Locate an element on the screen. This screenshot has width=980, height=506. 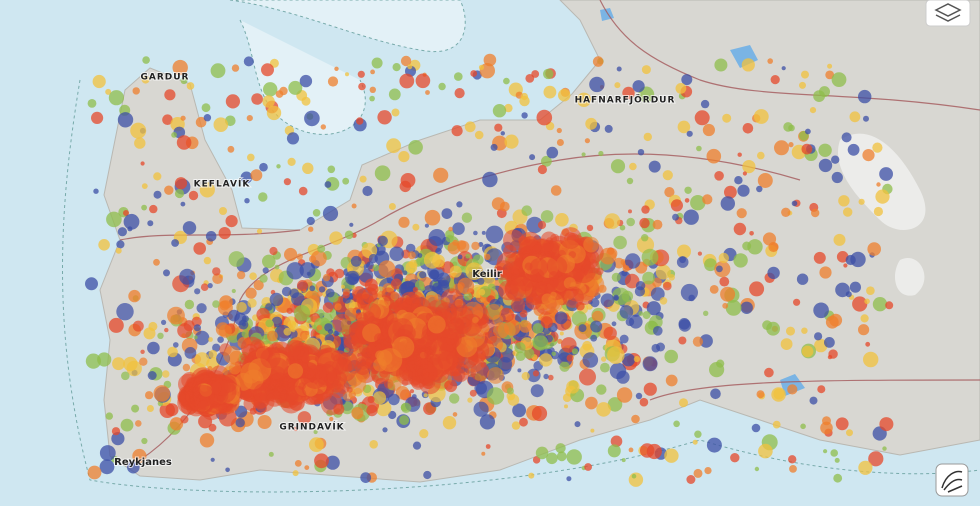
logo-button is located at coordinates (952, 480).